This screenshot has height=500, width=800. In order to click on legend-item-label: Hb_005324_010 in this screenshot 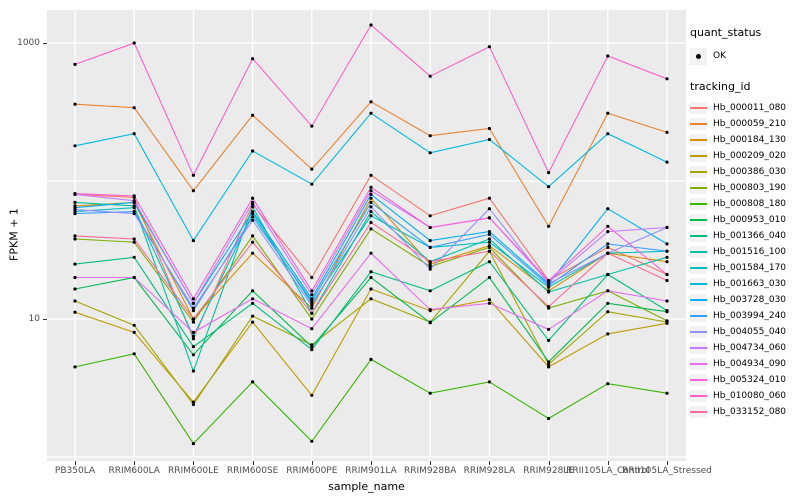, I will do `click(750, 380)`.